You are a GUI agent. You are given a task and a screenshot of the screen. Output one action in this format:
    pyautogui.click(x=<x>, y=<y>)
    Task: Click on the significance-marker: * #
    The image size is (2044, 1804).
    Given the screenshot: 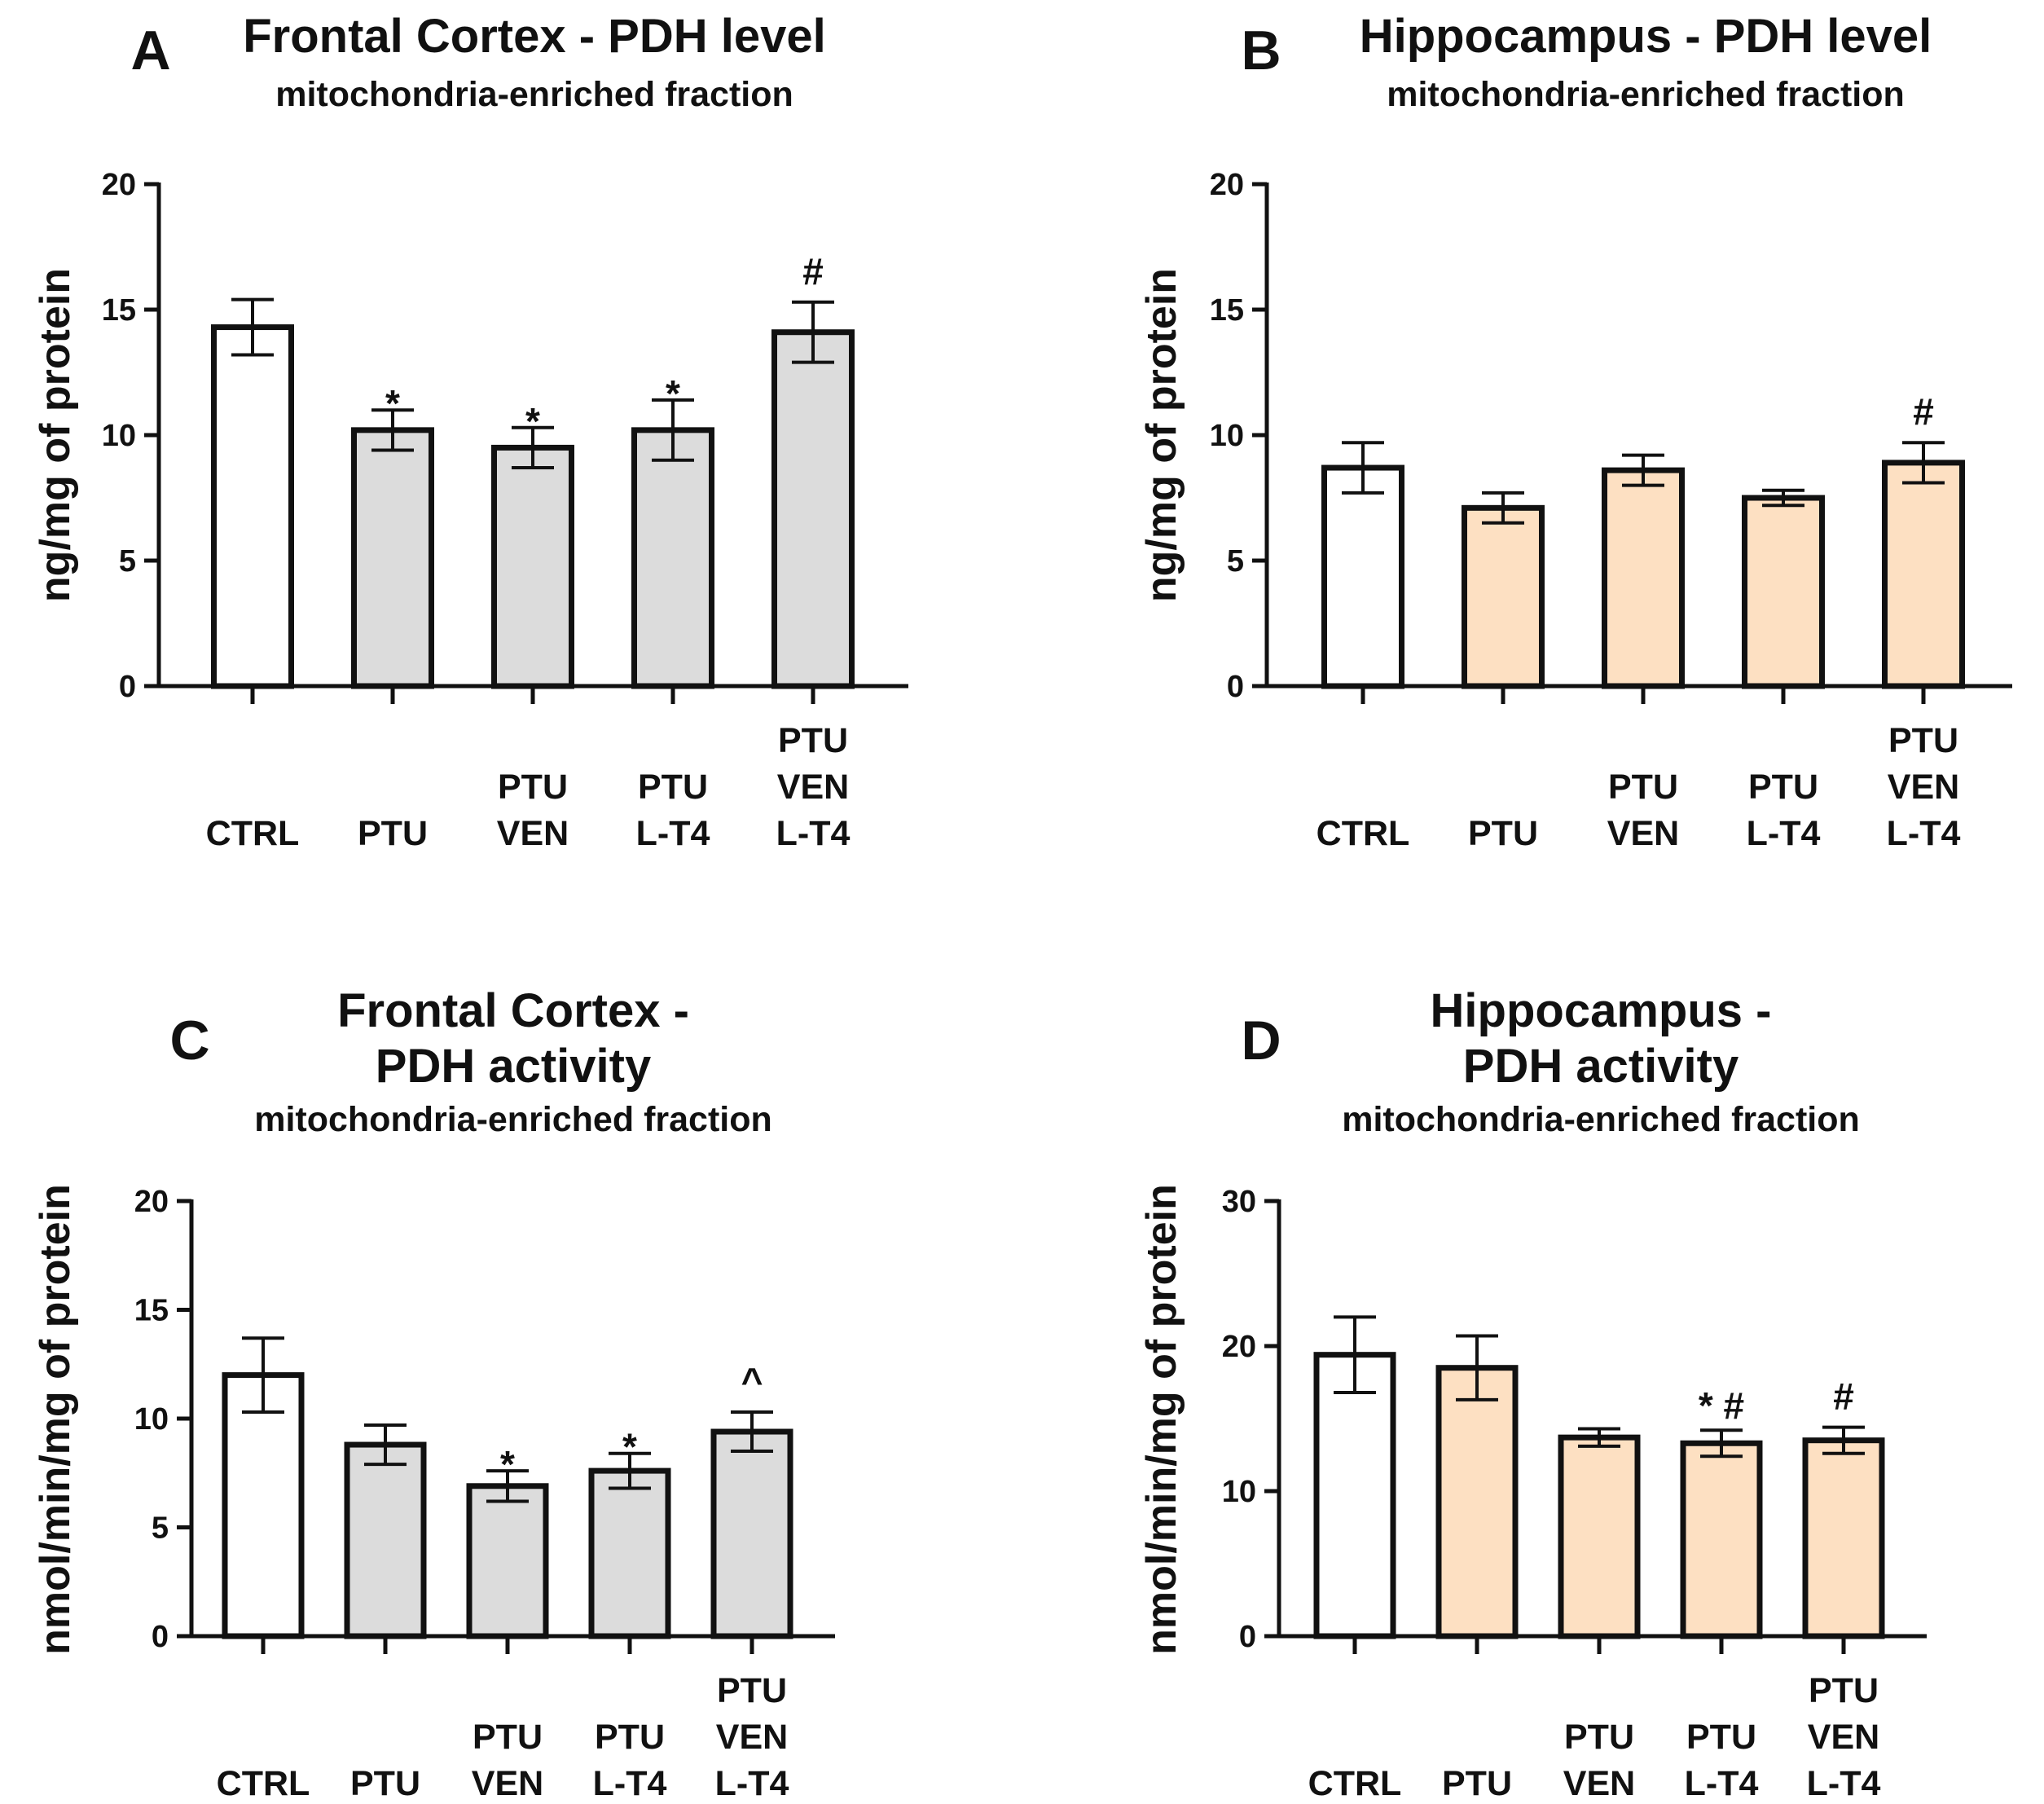 What is the action you would take?
    pyautogui.click(x=1721, y=1405)
    